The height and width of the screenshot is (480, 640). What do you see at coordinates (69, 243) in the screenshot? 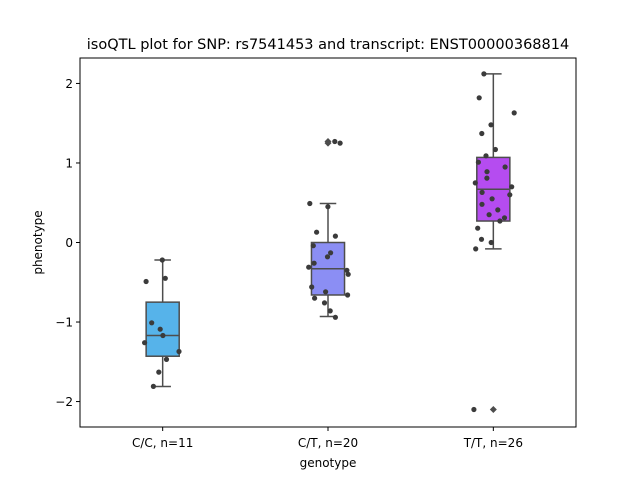
I see `y-tick-label: 0` at bounding box center [69, 243].